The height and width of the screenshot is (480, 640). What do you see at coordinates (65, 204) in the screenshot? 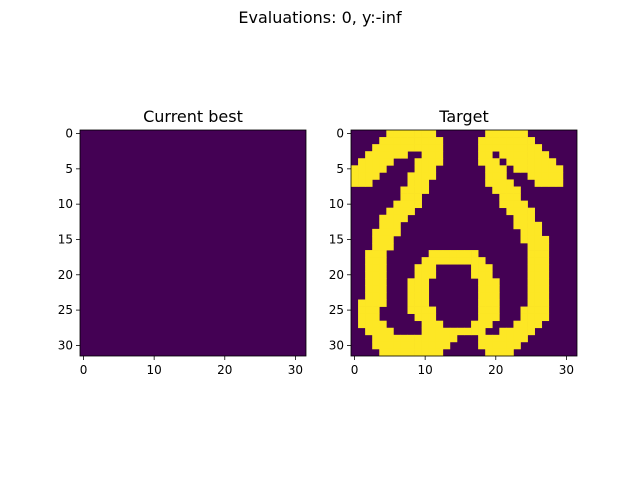
I see `y-tick-label: 10` at bounding box center [65, 204].